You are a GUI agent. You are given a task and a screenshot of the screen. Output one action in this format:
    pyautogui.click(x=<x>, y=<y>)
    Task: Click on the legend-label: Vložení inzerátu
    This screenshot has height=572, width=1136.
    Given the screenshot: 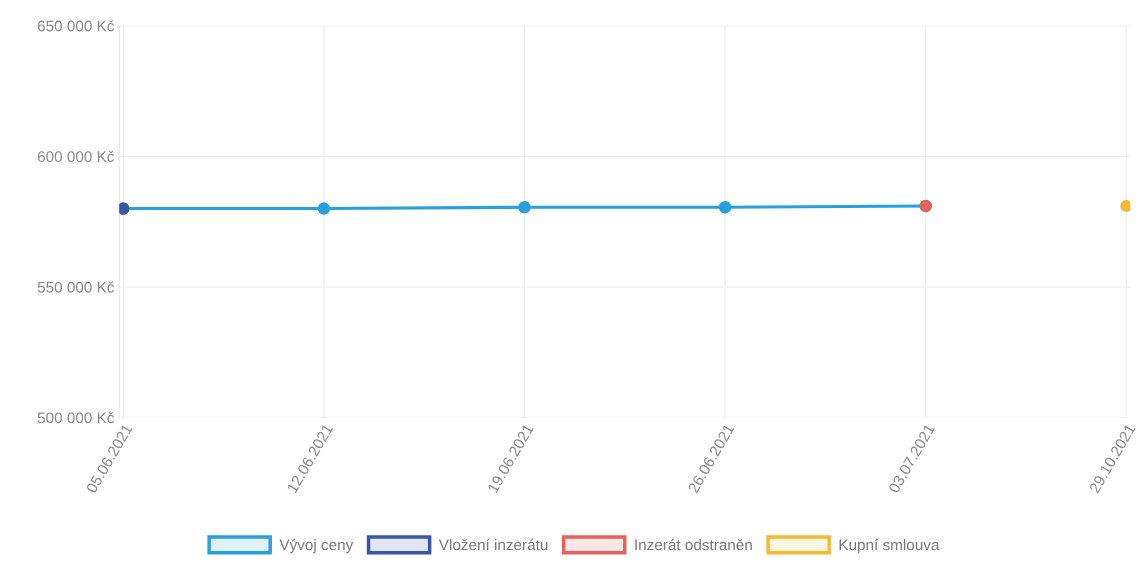 What is the action you would take?
    pyautogui.click(x=493, y=544)
    